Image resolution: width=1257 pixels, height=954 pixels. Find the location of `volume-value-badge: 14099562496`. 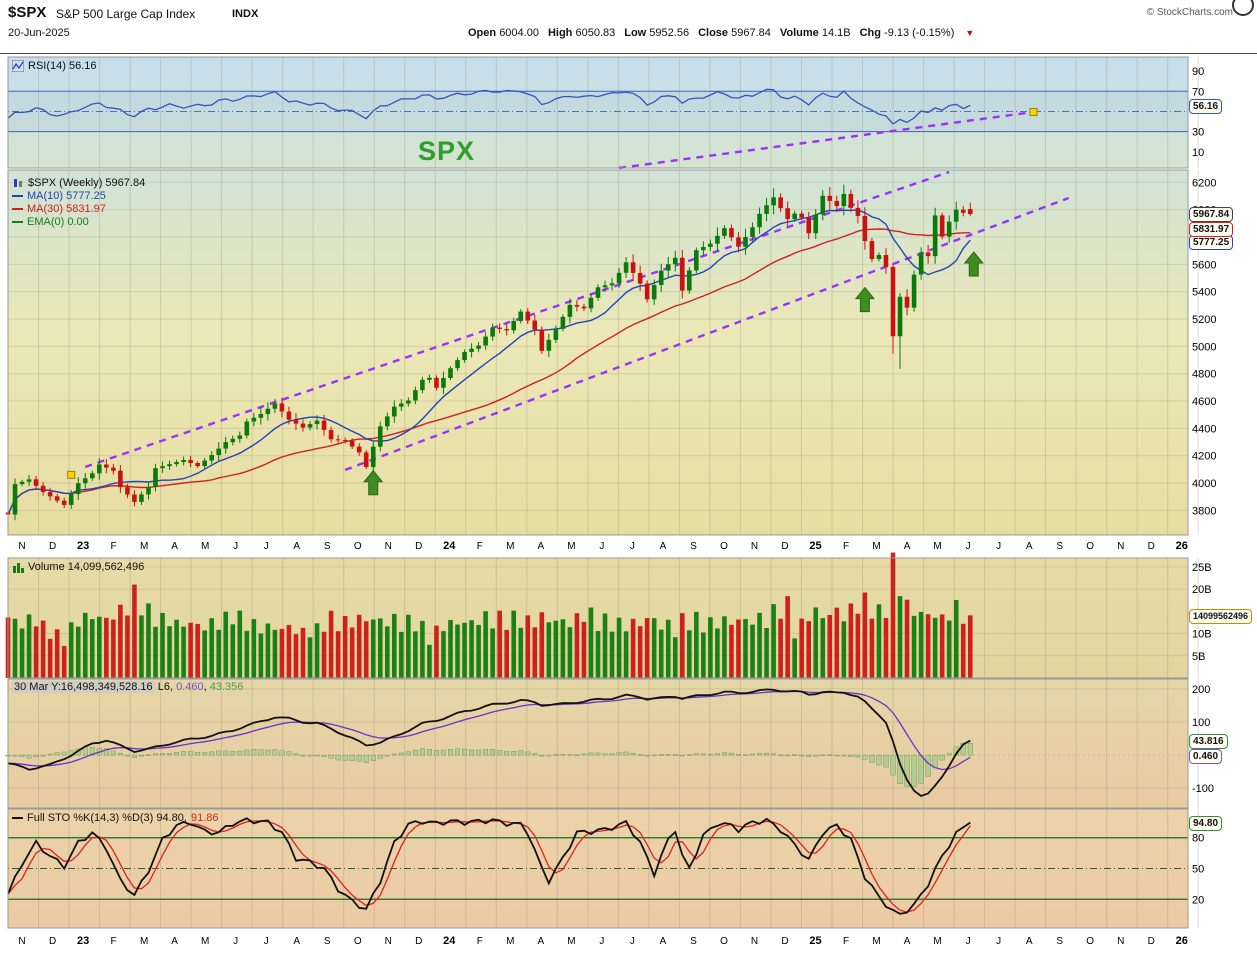

volume-value-badge: 14099562496 is located at coordinates (1221, 616).